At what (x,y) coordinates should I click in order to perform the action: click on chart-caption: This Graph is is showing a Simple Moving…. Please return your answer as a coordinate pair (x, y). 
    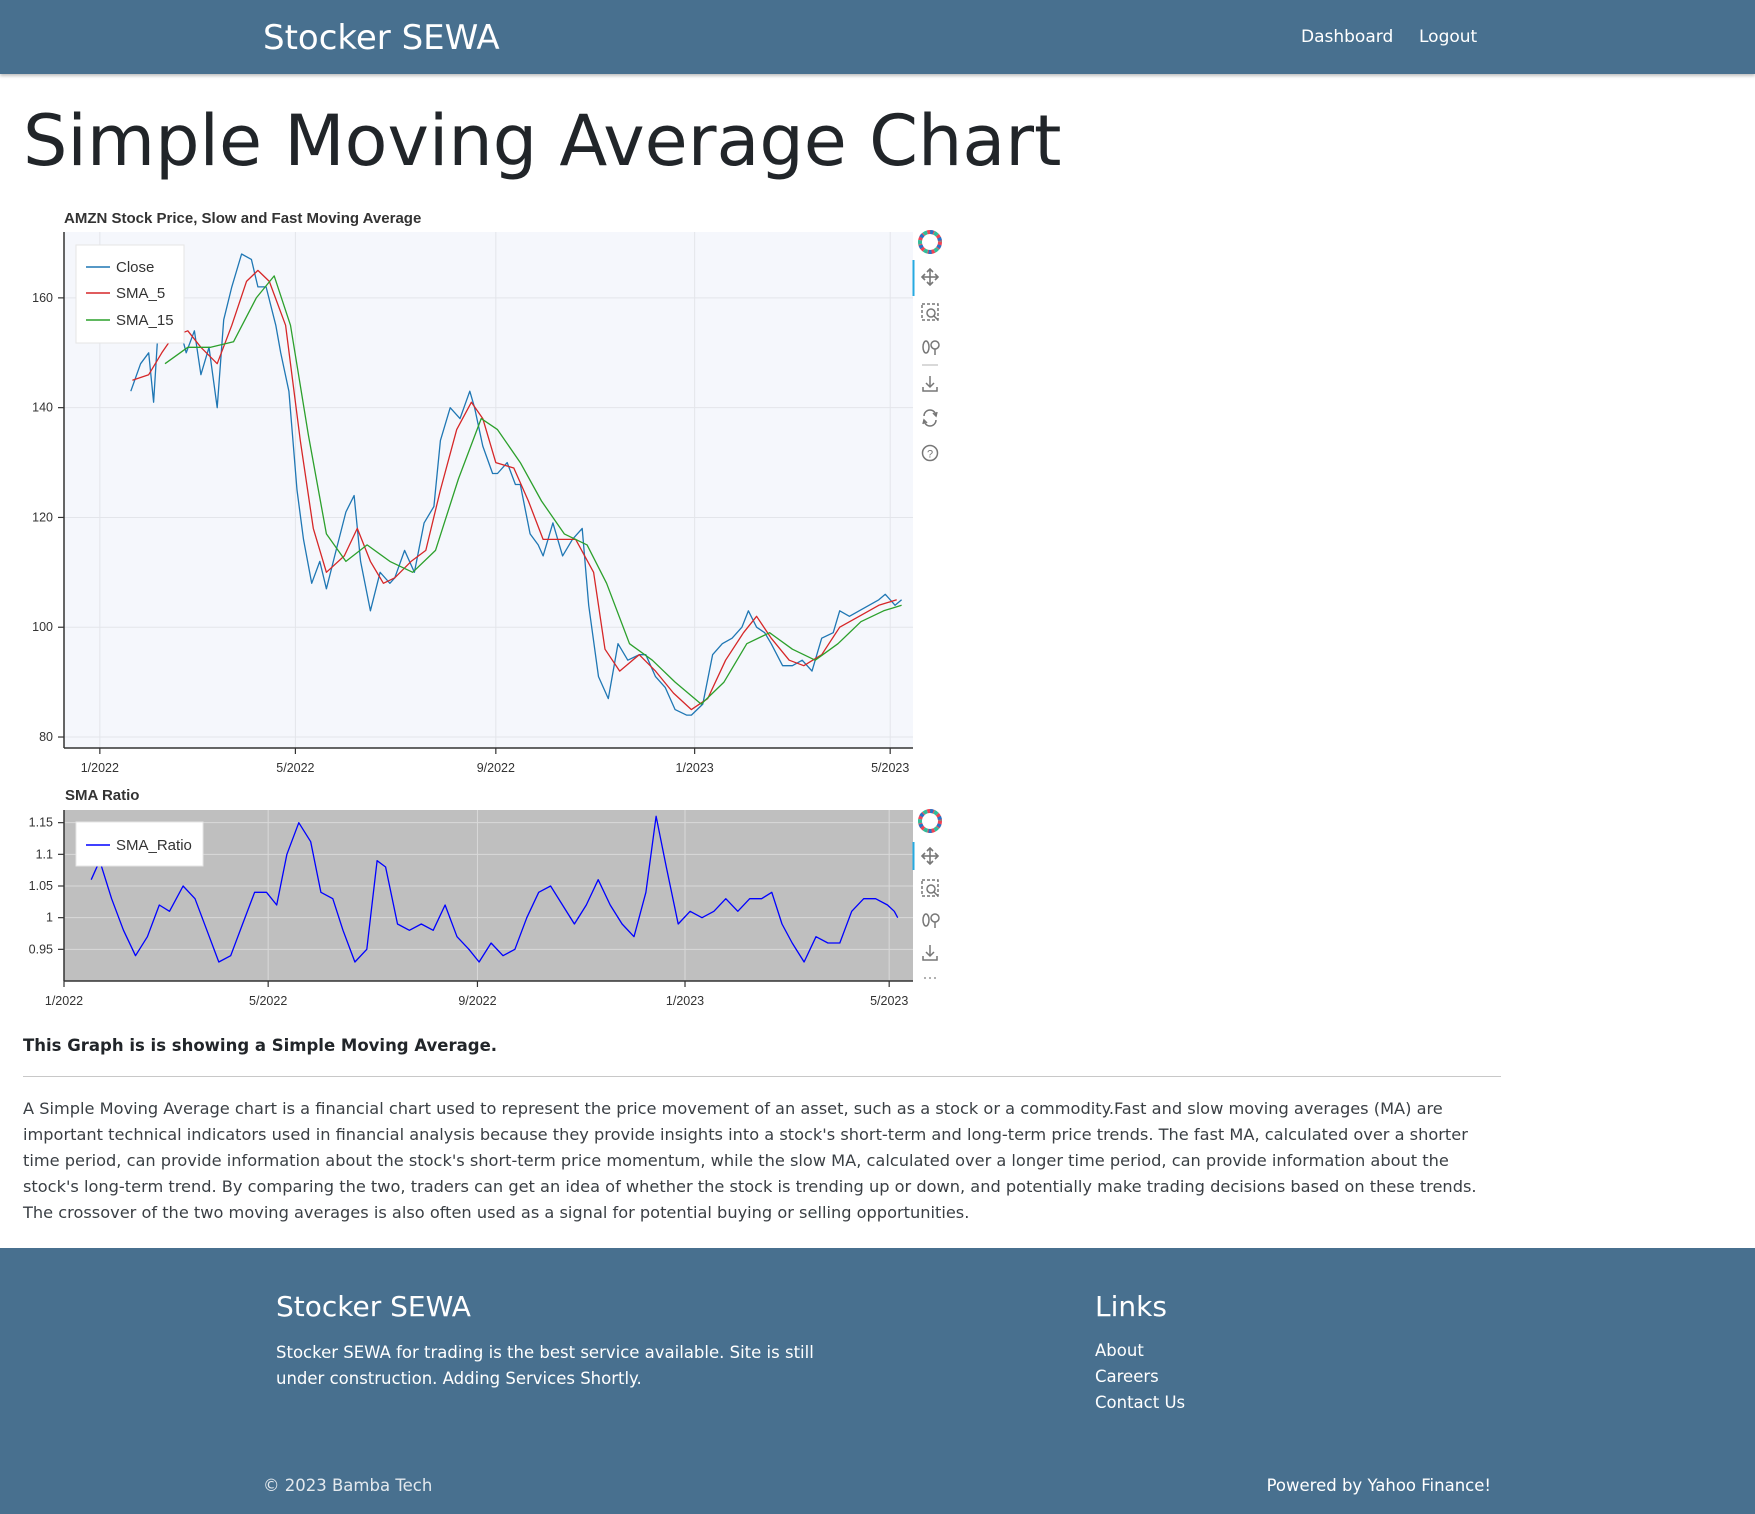
    Looking at the image, I should click on (260, 1045).